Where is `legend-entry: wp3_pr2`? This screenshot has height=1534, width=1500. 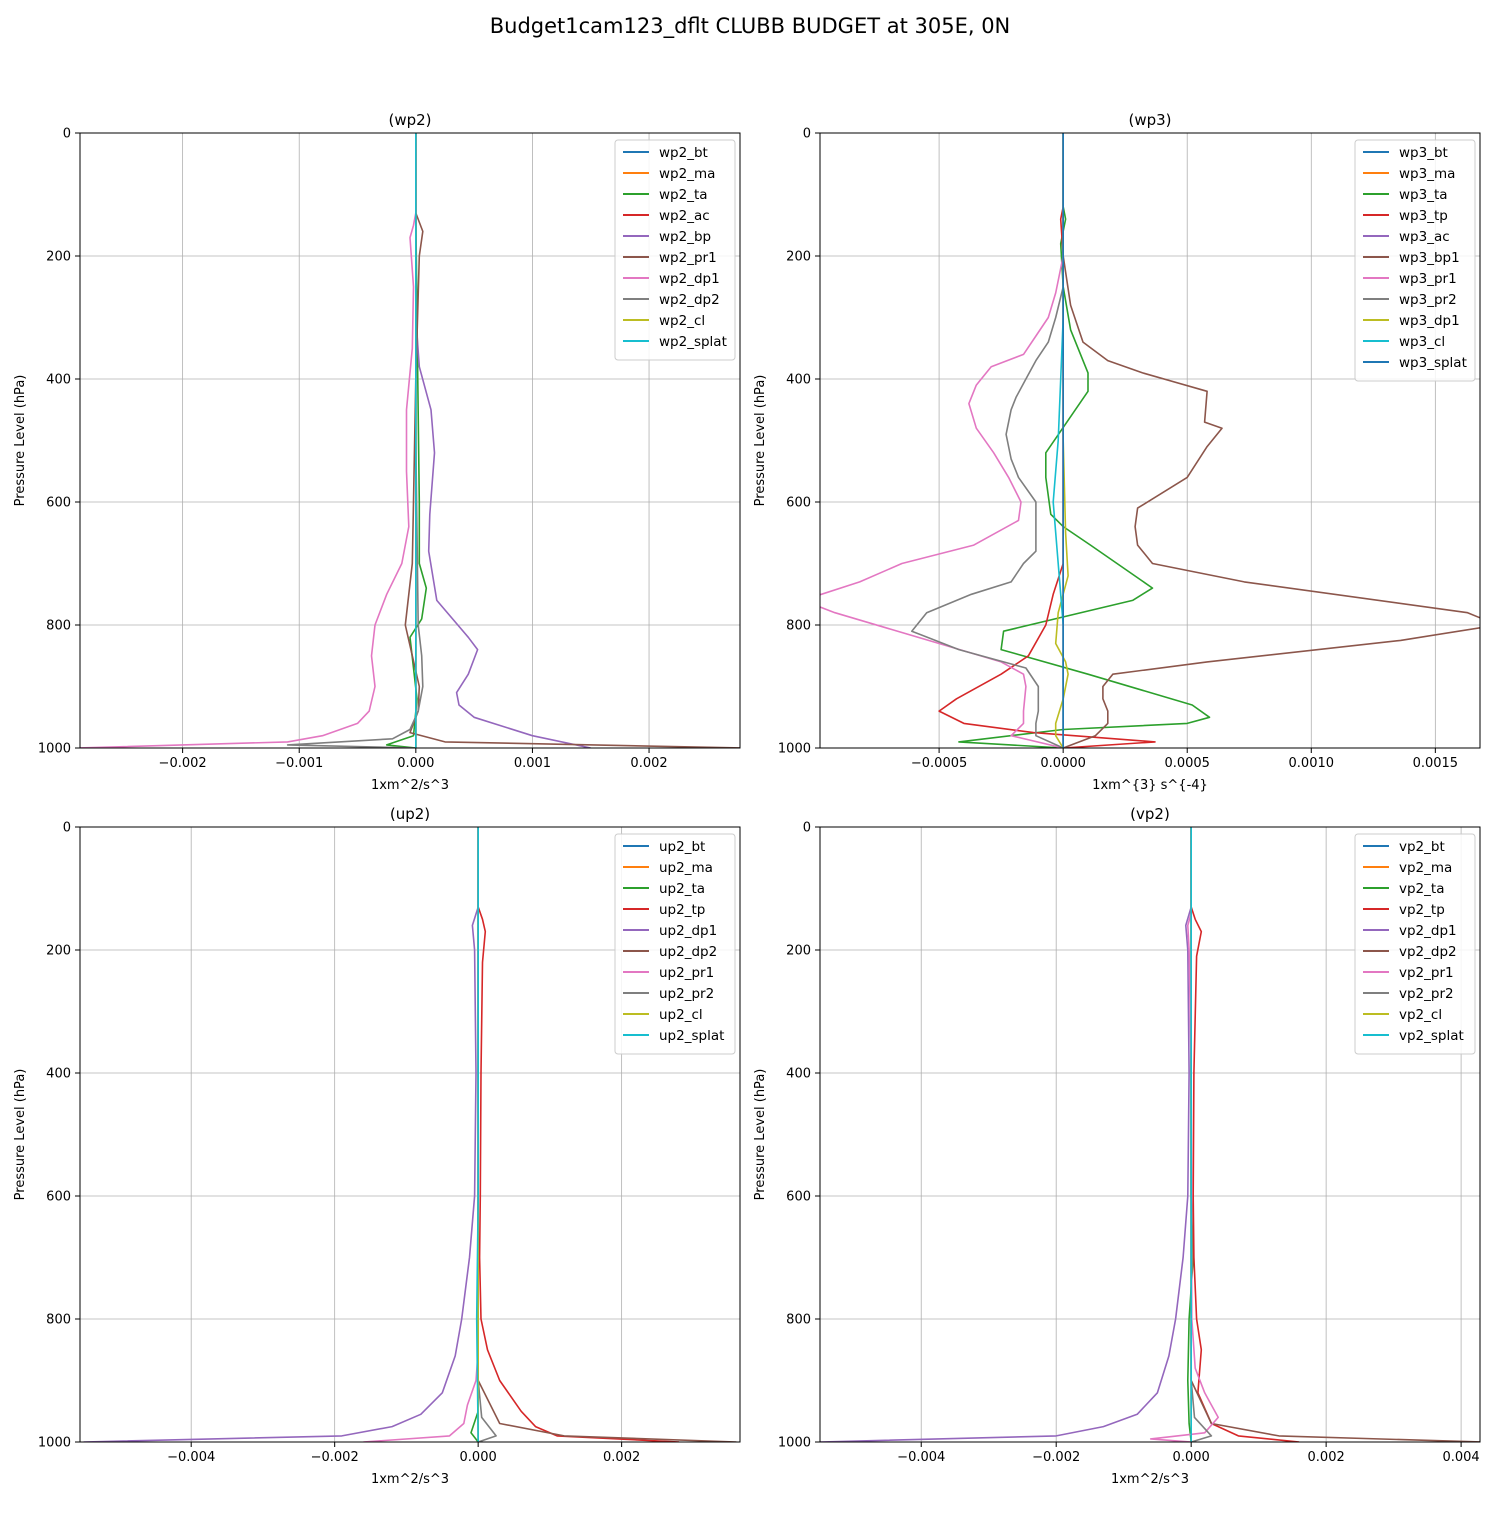 legend-entry: wp3_pr2 is located at coordinates (1428, 300).